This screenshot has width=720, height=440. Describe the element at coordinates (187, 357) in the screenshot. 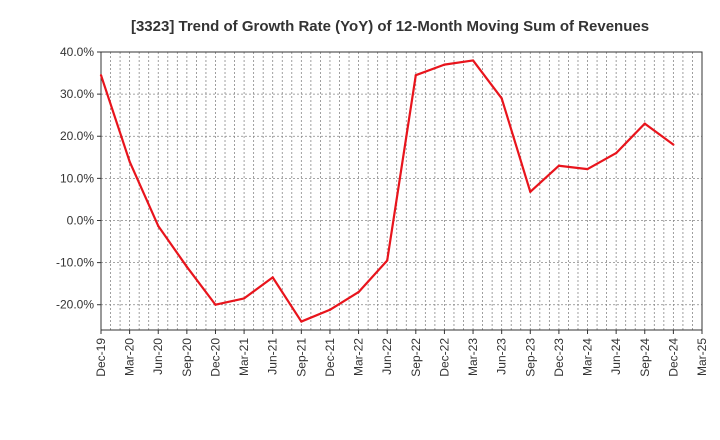

I see `x-tick-label: Sep-20` at that location.